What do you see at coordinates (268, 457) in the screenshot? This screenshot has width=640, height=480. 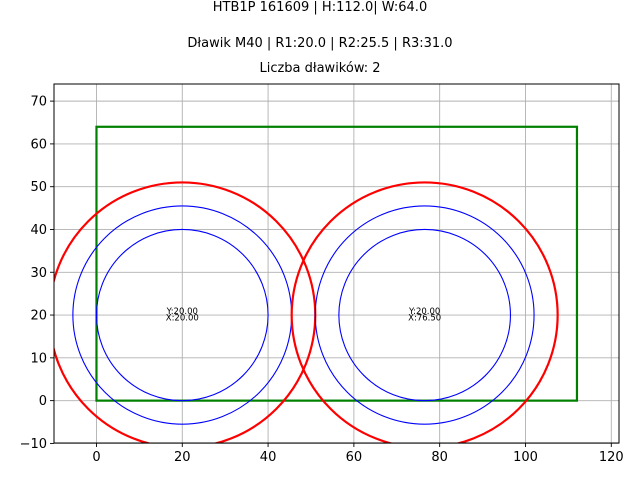 I see `x-tick-label: 40` at bounding box center [268, 457].